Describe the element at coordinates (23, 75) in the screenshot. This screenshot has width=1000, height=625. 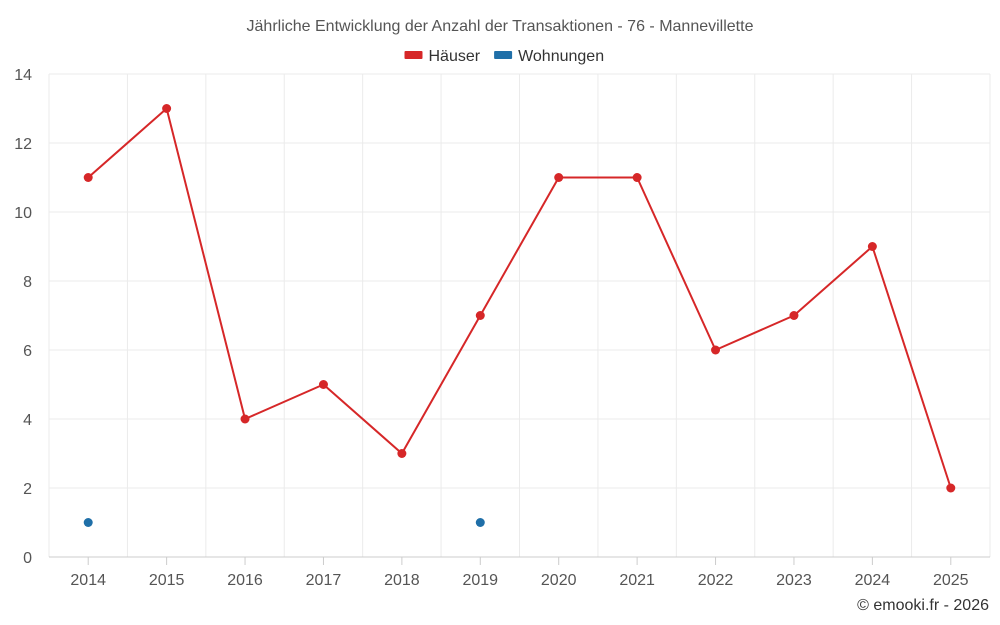
I see `y-tick-label: 14` at that location.